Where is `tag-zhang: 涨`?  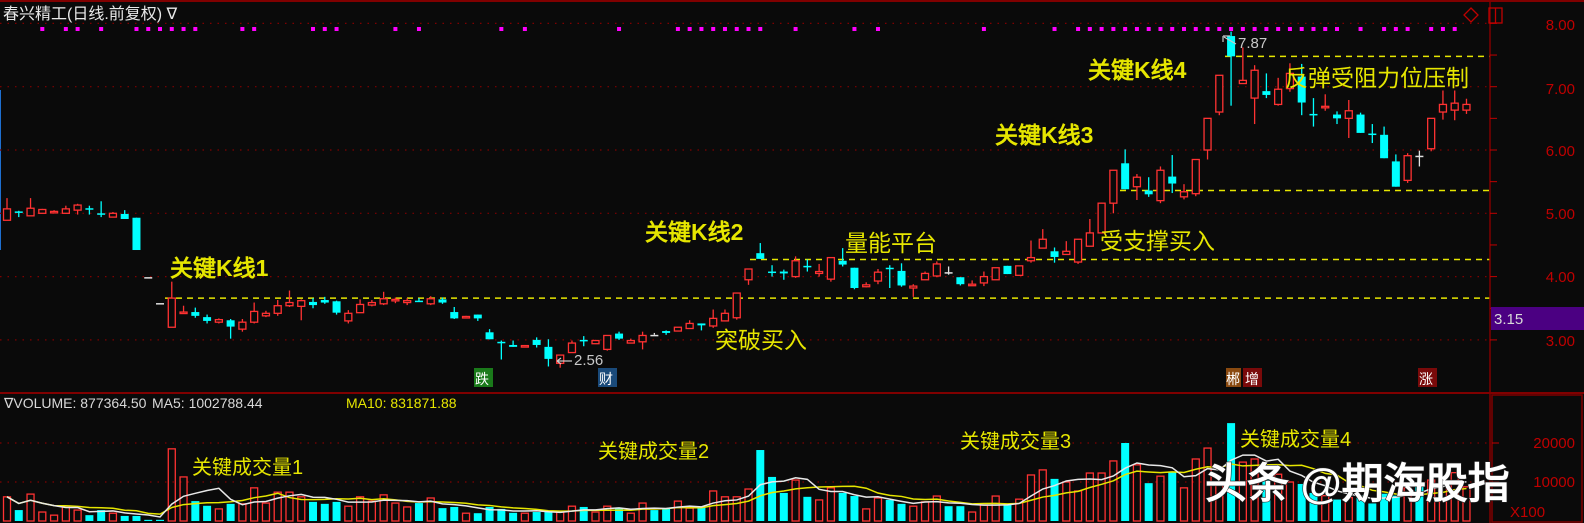
tag-zhang: 涨 is located at coordinates (1426, 379).